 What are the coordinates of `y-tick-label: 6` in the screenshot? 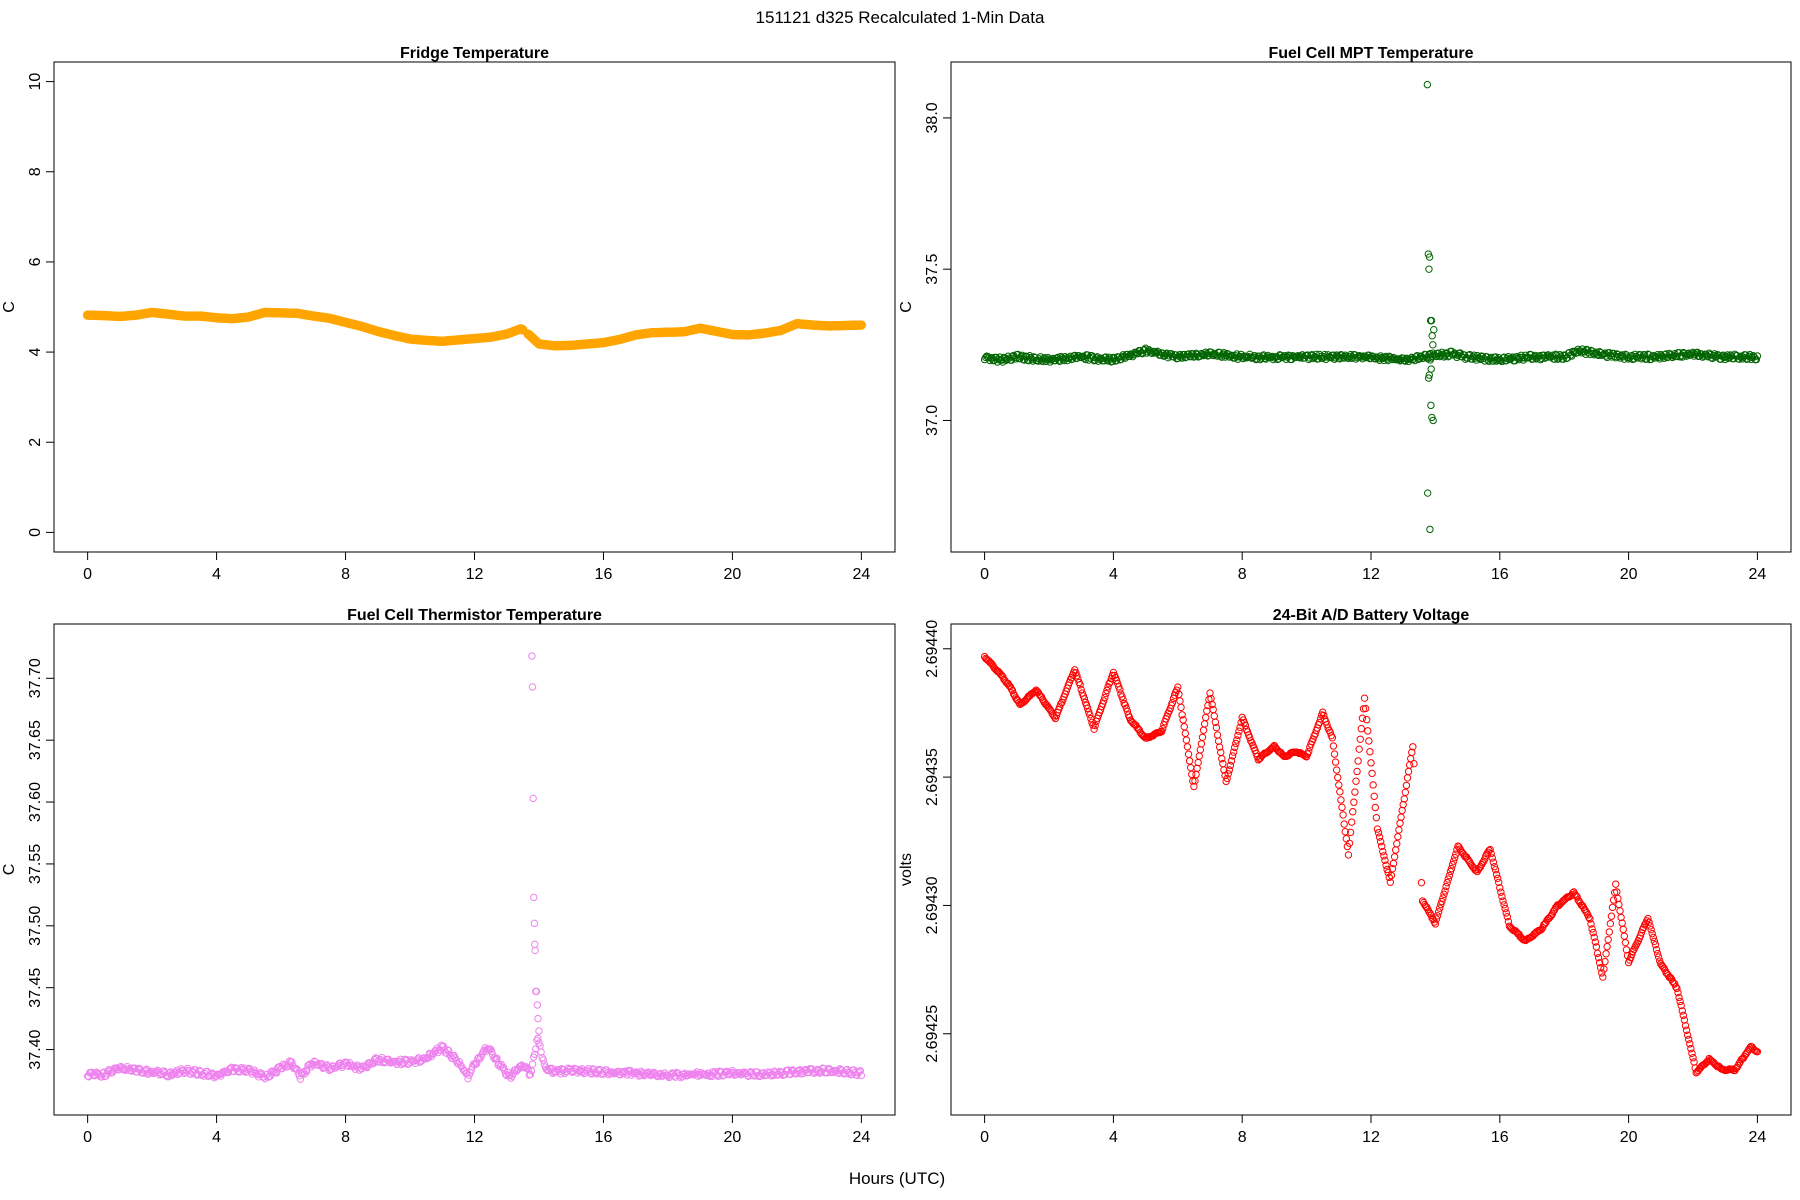 It's located at (35, 261).